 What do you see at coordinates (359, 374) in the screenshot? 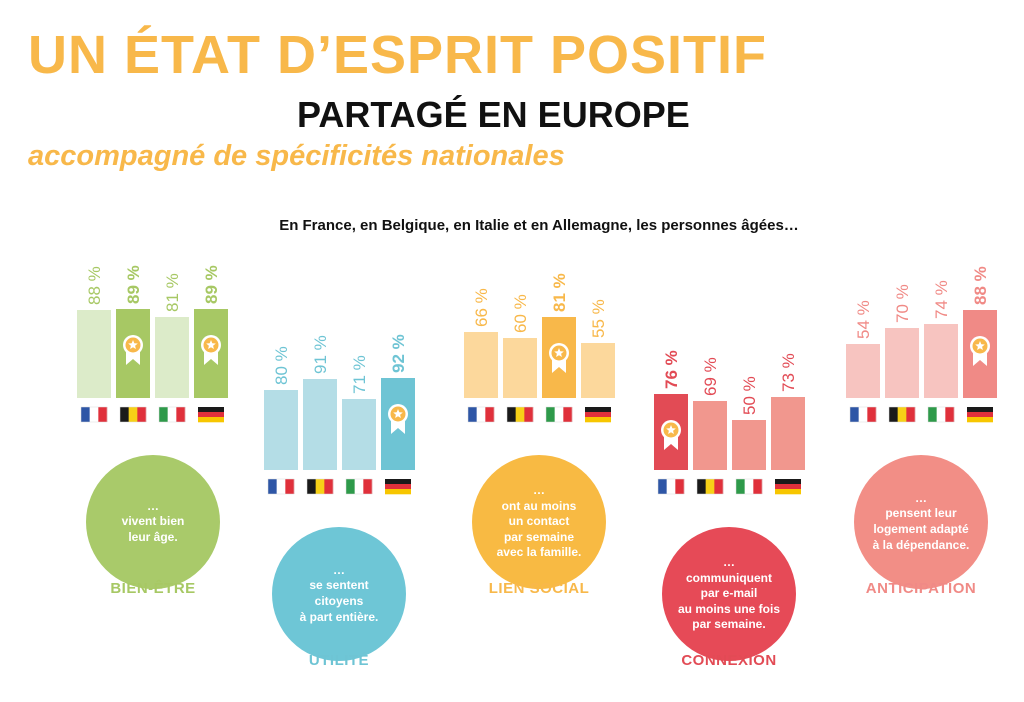
I see `value-label-utilite-italie: 71 %` at bounding box center [359, 374].